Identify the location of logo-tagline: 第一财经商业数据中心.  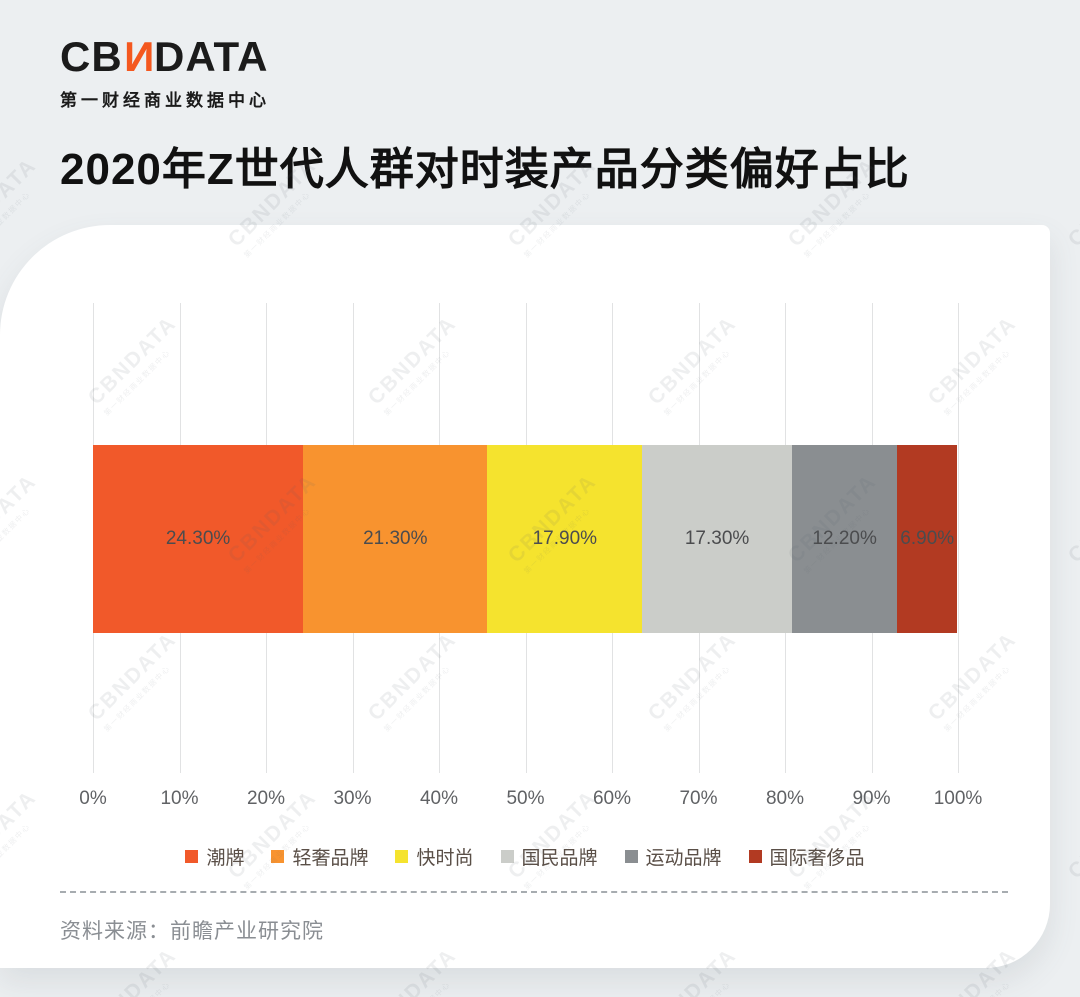
(165, 101).